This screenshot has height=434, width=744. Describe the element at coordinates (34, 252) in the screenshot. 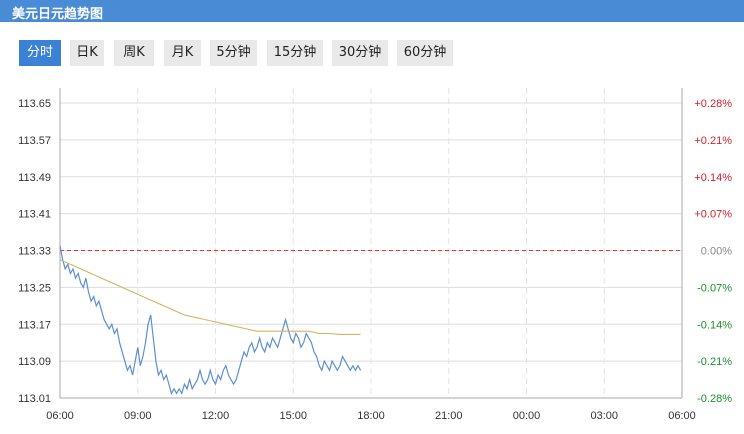

I see `y-tick-label: 113.33` at that location.